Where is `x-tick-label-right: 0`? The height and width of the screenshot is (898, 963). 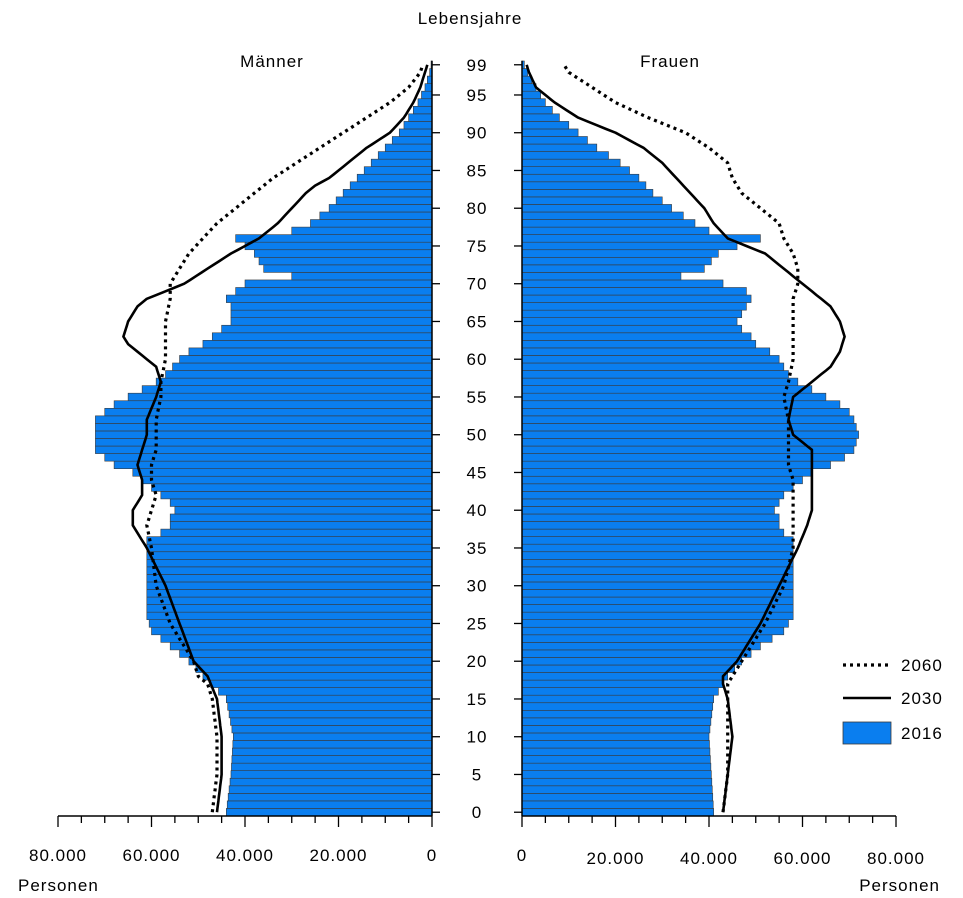 x-tick-label-right: 0 is located at coordinates (522, 855).